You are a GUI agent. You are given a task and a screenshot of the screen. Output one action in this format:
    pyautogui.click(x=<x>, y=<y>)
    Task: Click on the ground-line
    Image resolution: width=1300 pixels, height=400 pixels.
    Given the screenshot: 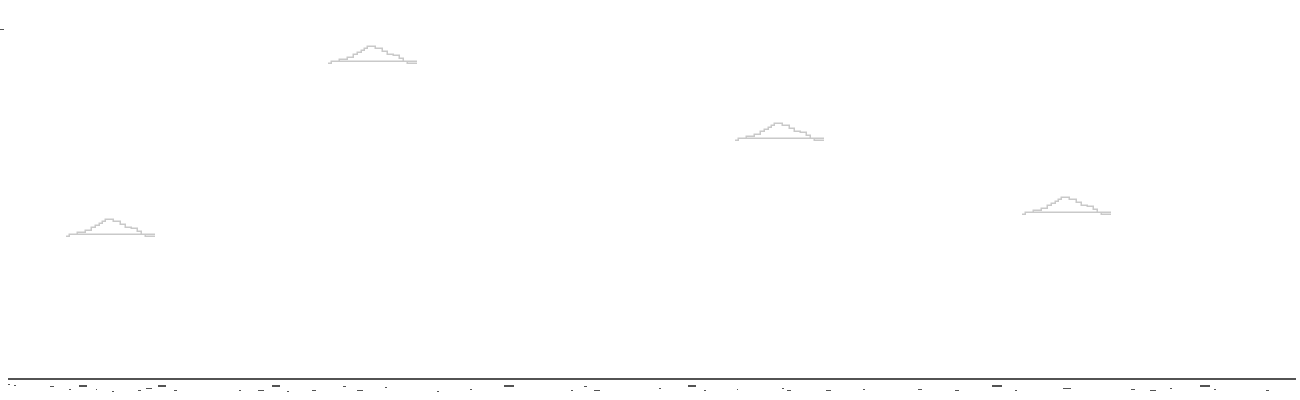 What is the action you would take?
    pyautogui.click(x=652, y=379)
    